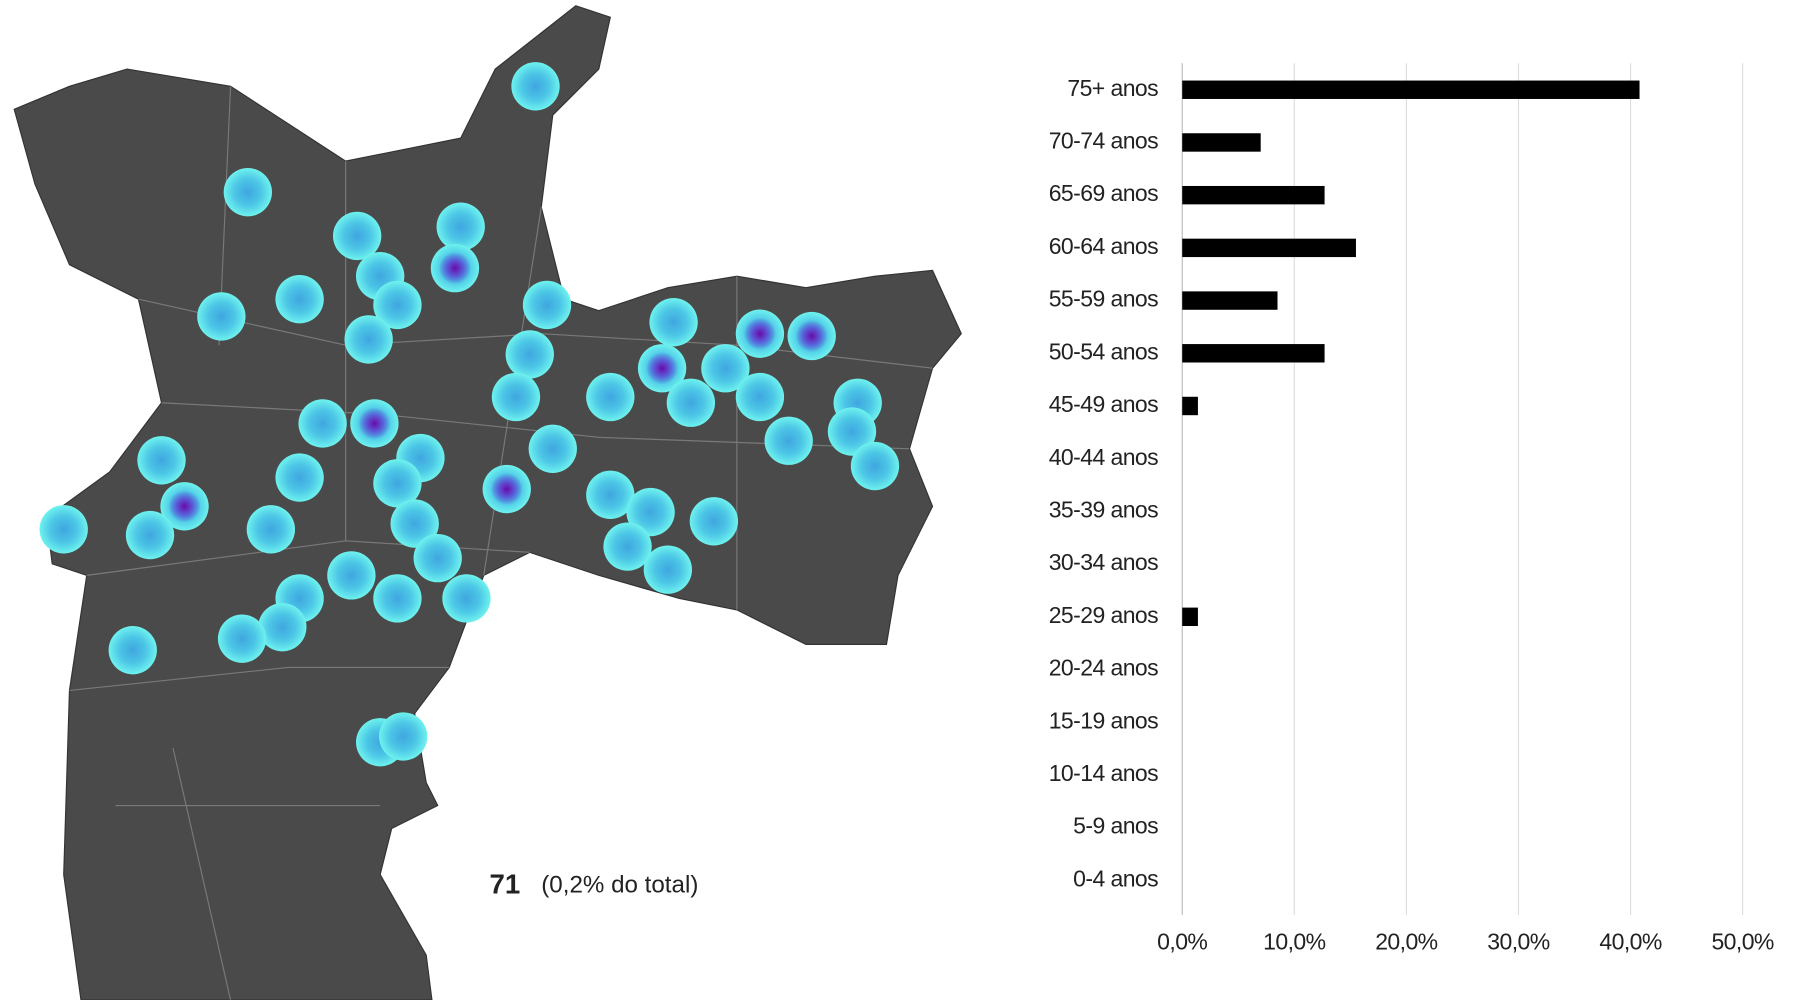 The image size is (1796, 1000). What do you see at coordinates (1103, 509) in the screenshot?
I see `y-tick-label: 35-39 anos` at bounding box center [1103, 509].